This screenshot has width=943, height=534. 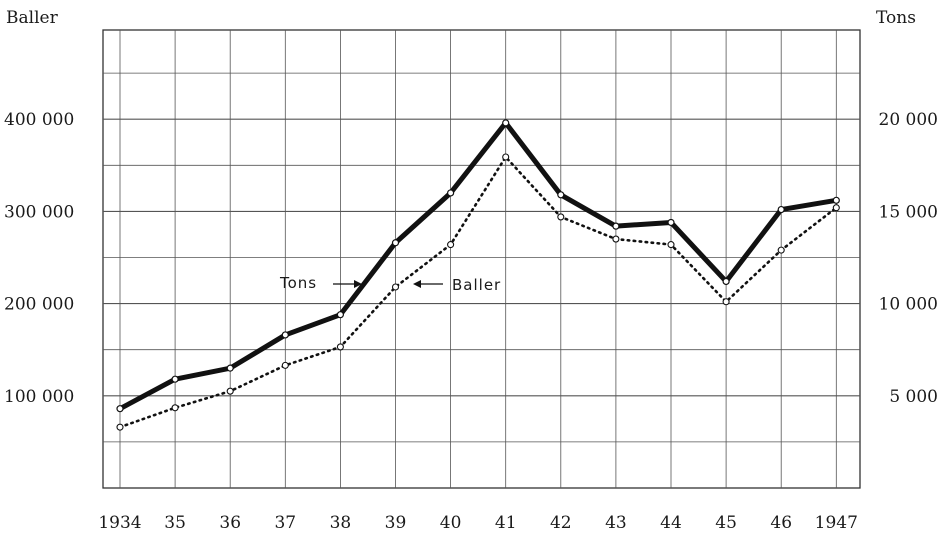 I want to click on x-tick-label: 38, so click(x=341, y=523).